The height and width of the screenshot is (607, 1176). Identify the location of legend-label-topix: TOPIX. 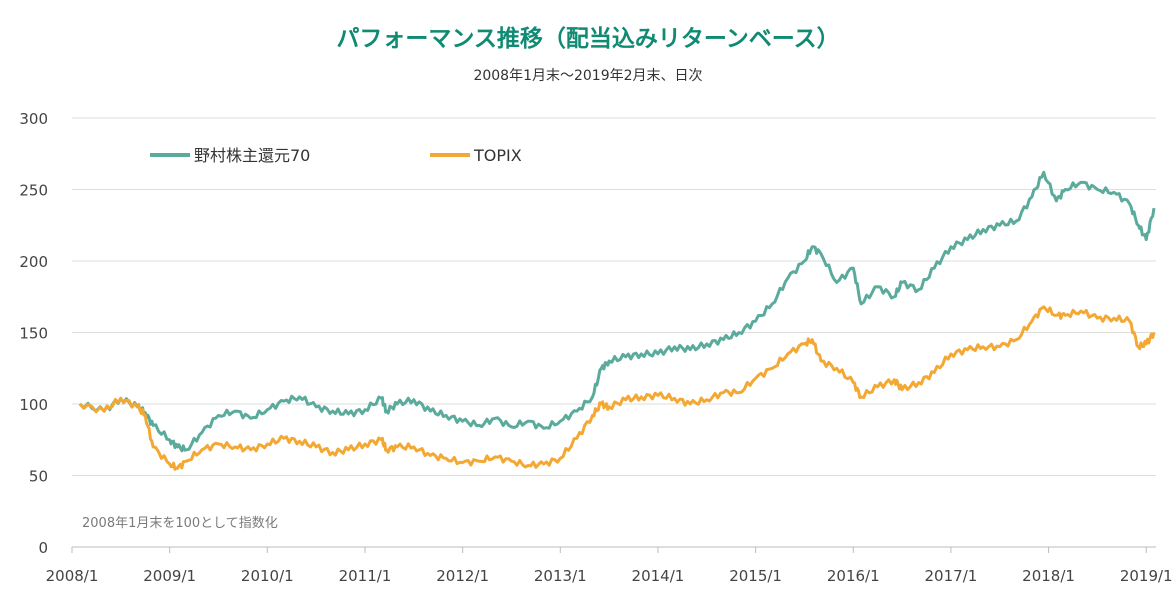
(497, 155).